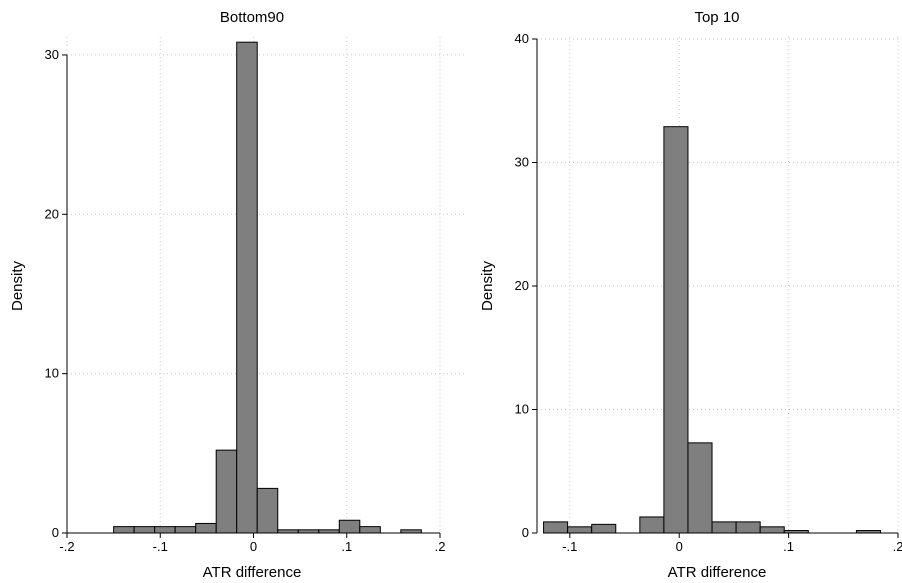 The image size is (902, 583). What do you see at coordinates (716, 17) in the screenshot?
I see `panel-title: Top 10` at bounding box center [716, 17].